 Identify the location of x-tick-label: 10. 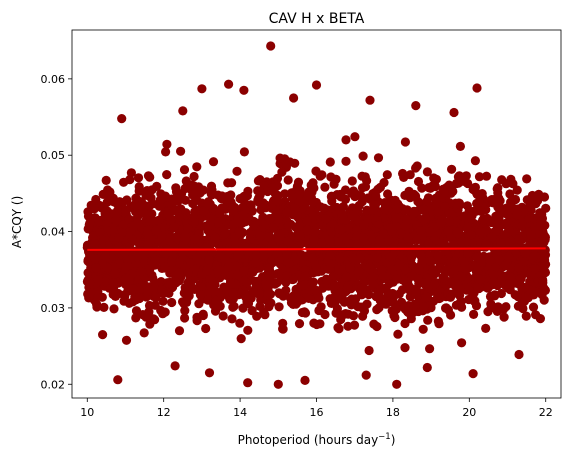
(87, 412).